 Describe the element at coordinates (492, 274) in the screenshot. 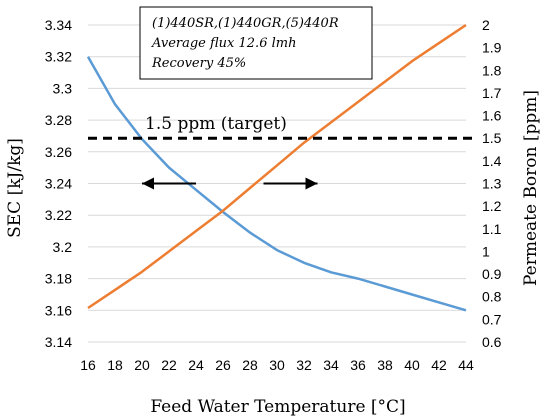

I see `y-right-tick-label: 0.9` at that location.